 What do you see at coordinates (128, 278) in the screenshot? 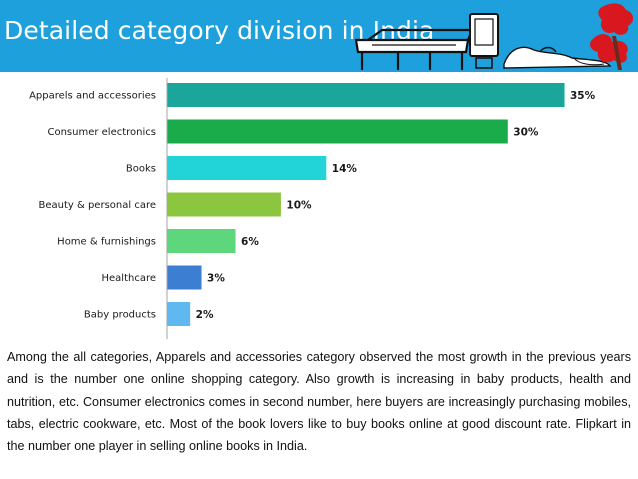
I see `category-label-healthcare: Healthcare` at bounding box center [128, 278].